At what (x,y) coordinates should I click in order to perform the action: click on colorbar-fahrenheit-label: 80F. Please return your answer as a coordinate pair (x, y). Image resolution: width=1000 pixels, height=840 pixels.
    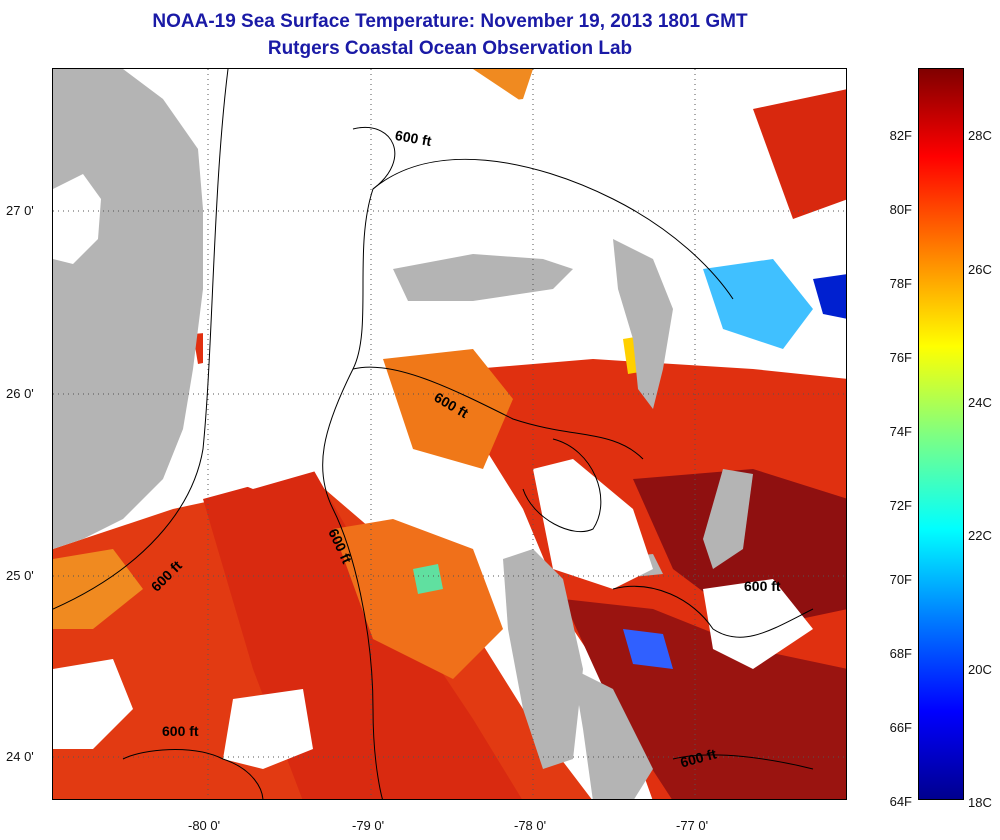
    Looking at the image, I should click on (900, 209).